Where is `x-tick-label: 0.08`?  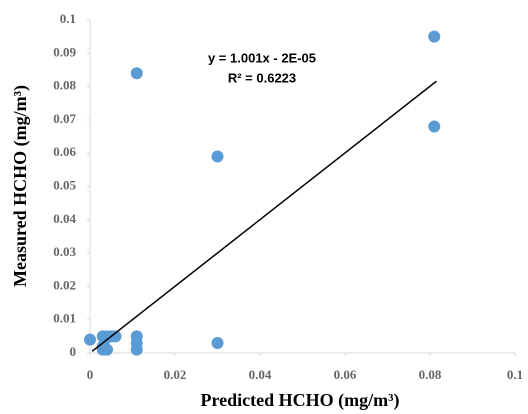 x-tick-label: 0.08 is located at coordinates (430, 374).